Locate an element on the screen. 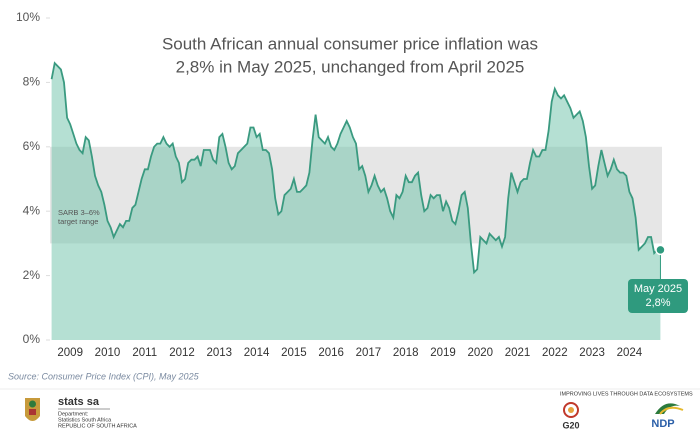  x-tick-label: 2022 is located at coordinates (555, 353).